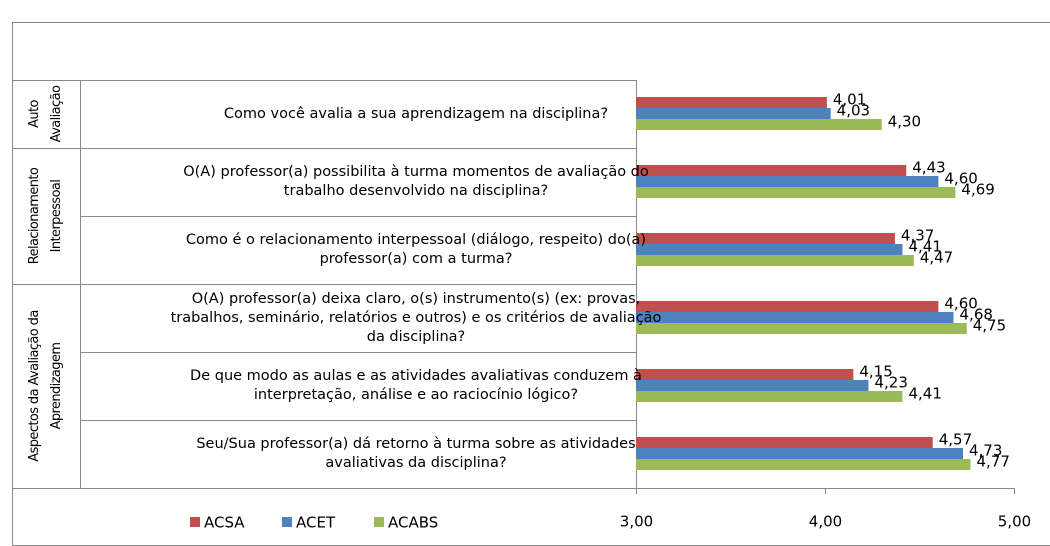 Image resolution: width=1050 pixels, height=546 pixels. Describe the element at coordinates (890, 383) in the screenshot. I see `data-label: 4,23` at that location.